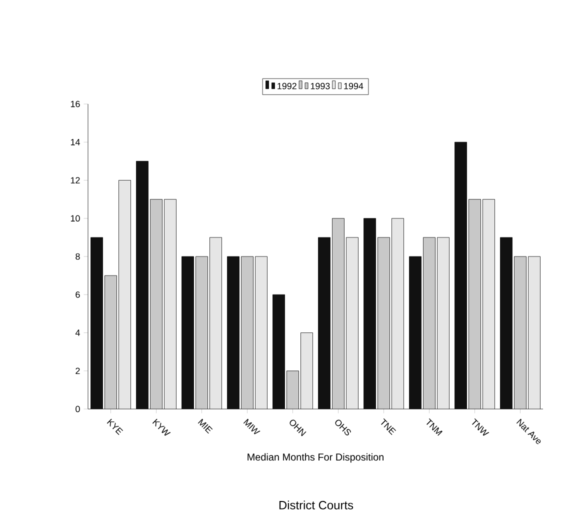 This screenshot has width=563, height=527. I want to click on legend-label: 1993, so click(320, 86).